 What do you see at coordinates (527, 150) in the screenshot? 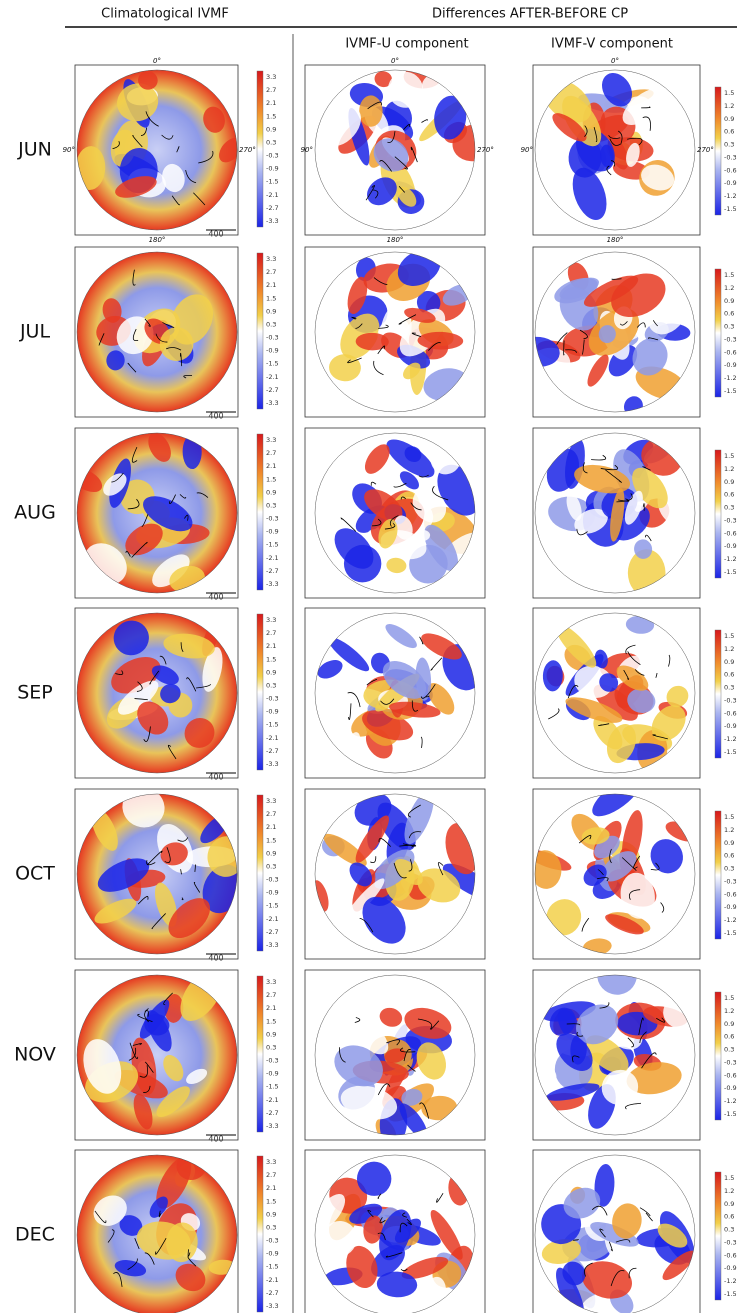
I see `lon-label: 90°` at bounding box center [527, 150].